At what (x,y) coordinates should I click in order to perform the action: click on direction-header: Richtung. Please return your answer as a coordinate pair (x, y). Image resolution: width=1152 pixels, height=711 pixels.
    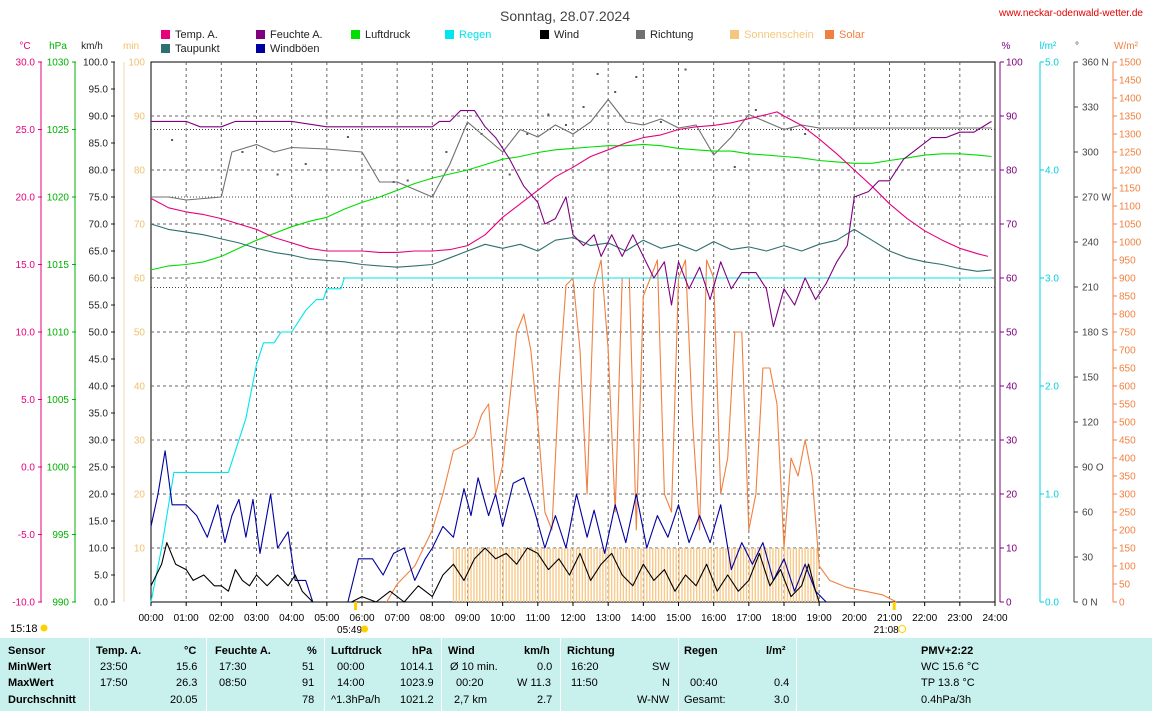
    Looking at the image, I should click on (591, 651).